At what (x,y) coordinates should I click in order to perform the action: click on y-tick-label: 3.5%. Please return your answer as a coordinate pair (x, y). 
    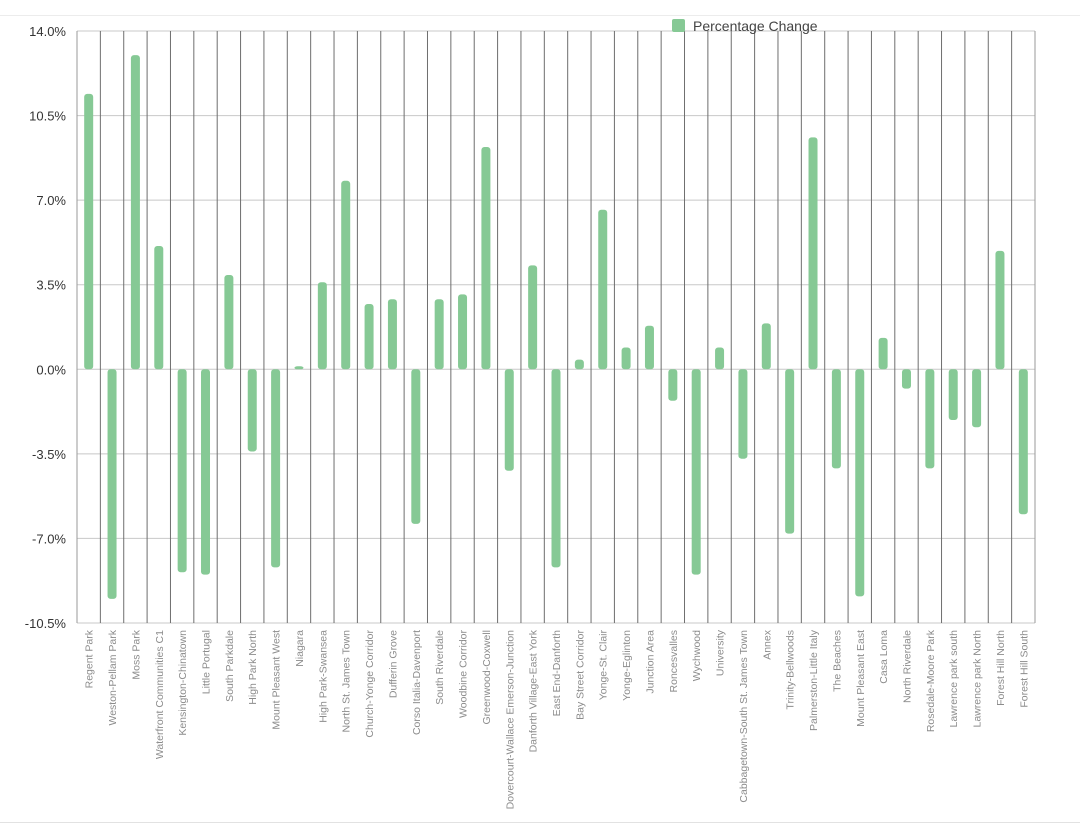
    Looking at the image, I should click on (51, 285).